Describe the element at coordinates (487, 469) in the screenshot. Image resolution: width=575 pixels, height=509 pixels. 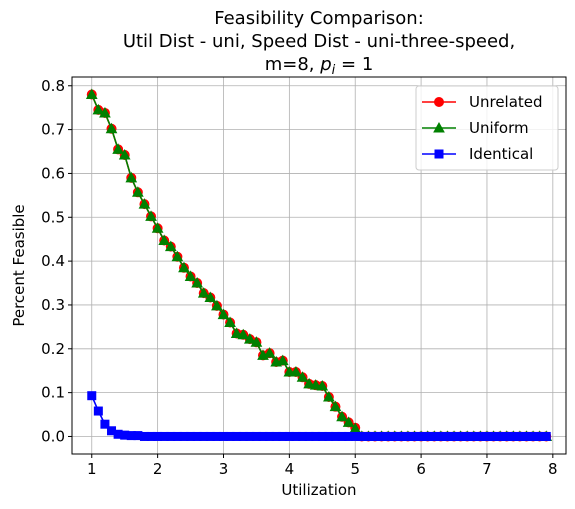
I see `x-tick-label: 7` at that location.